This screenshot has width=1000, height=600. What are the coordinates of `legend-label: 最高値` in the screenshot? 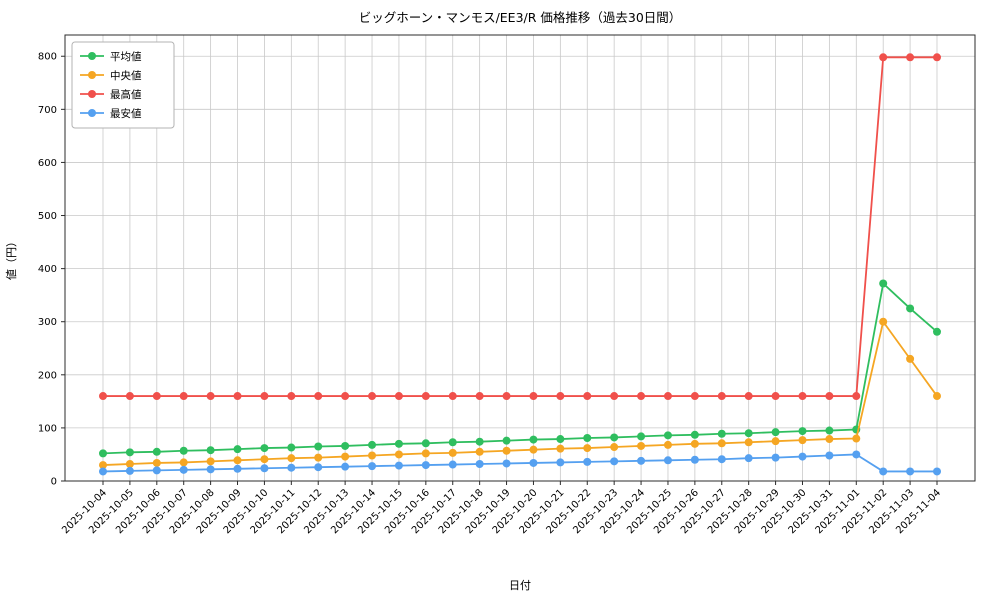 It's located at (126, 94).